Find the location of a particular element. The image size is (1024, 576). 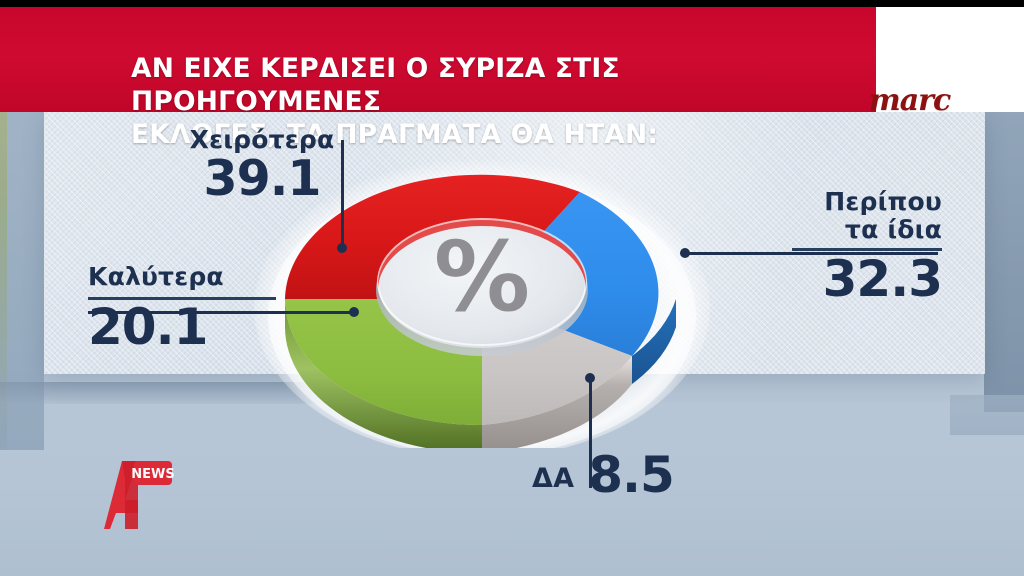

leader-line-dk is located at coordinates (590, 433).